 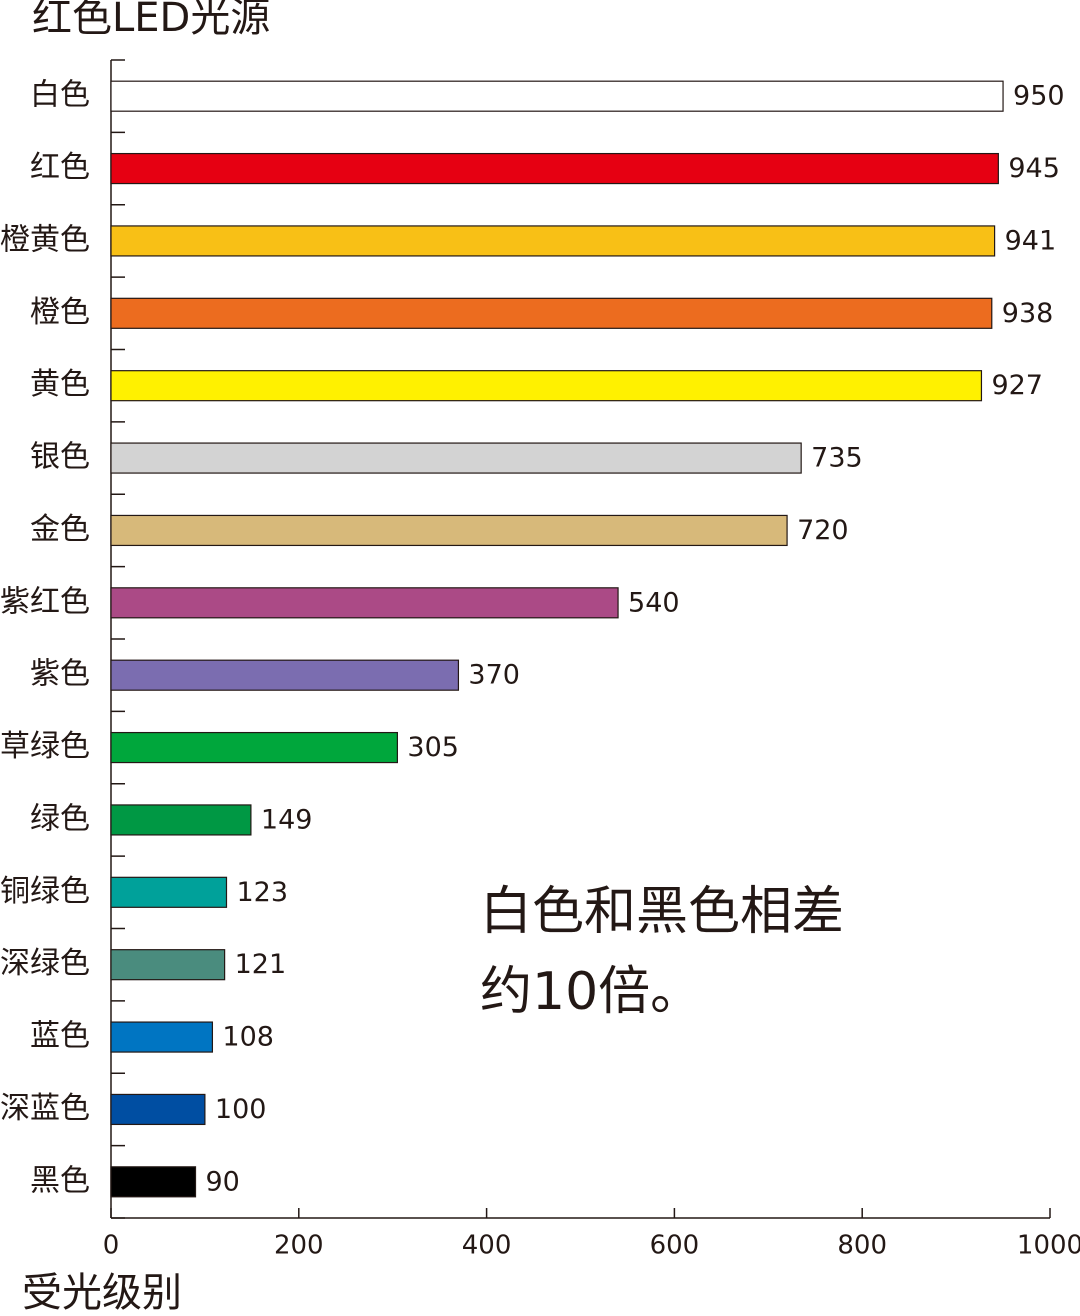 What do you see at coordinates (45, 891) in the screenshot?
I see `y-tick-label: 铜绿色` at bounding box center [45, 891].